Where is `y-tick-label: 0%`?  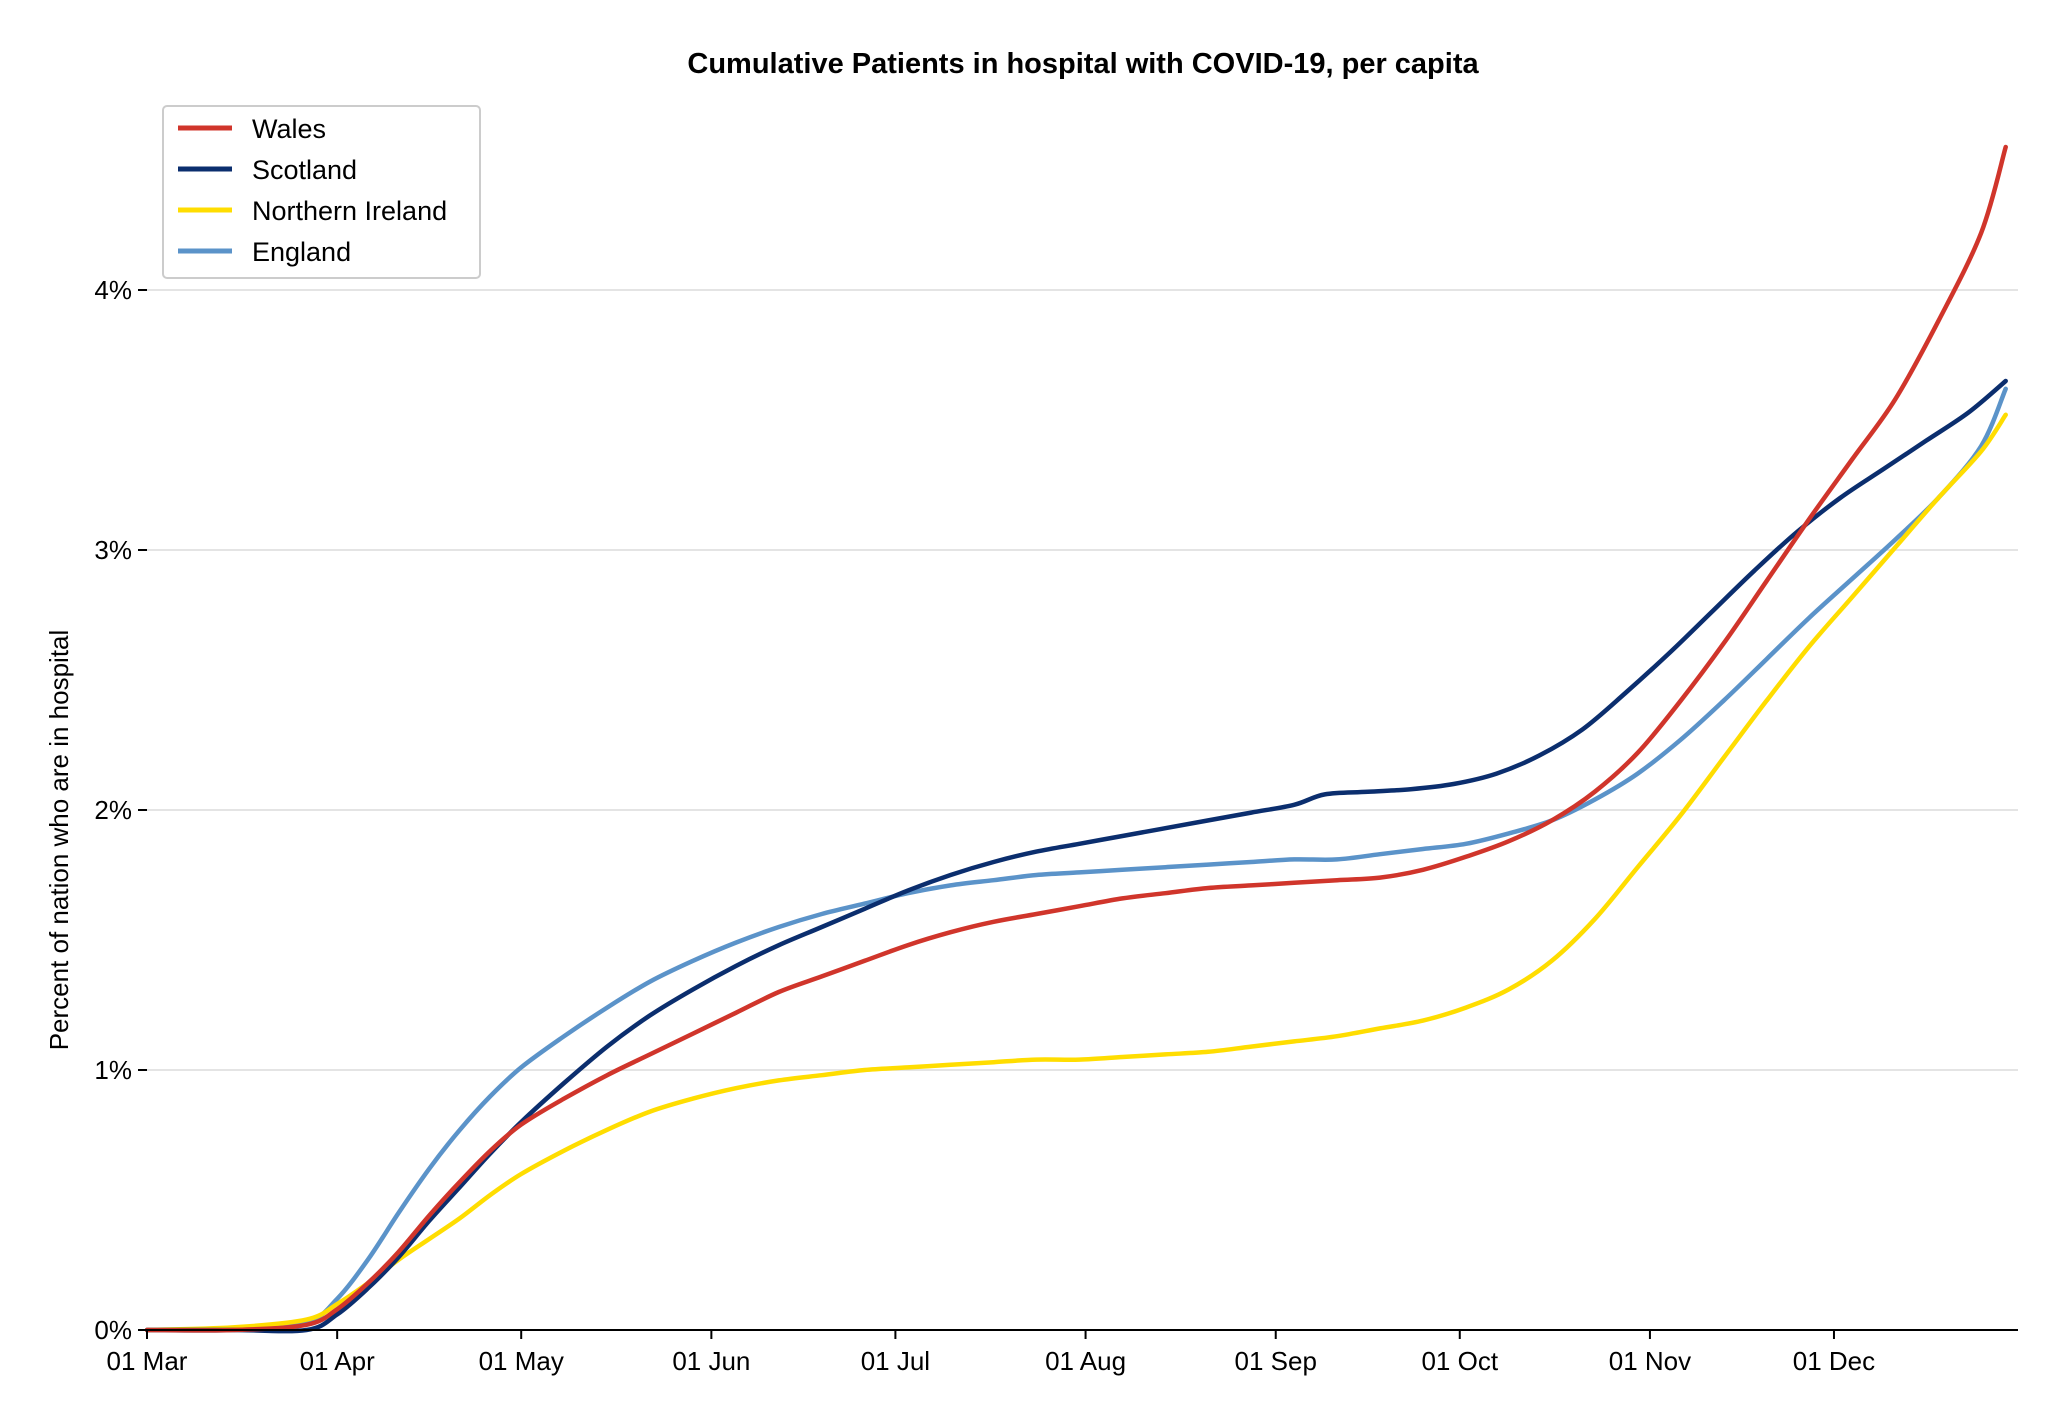 y-tick-label: 0% is located at coordinates (113, 1330).